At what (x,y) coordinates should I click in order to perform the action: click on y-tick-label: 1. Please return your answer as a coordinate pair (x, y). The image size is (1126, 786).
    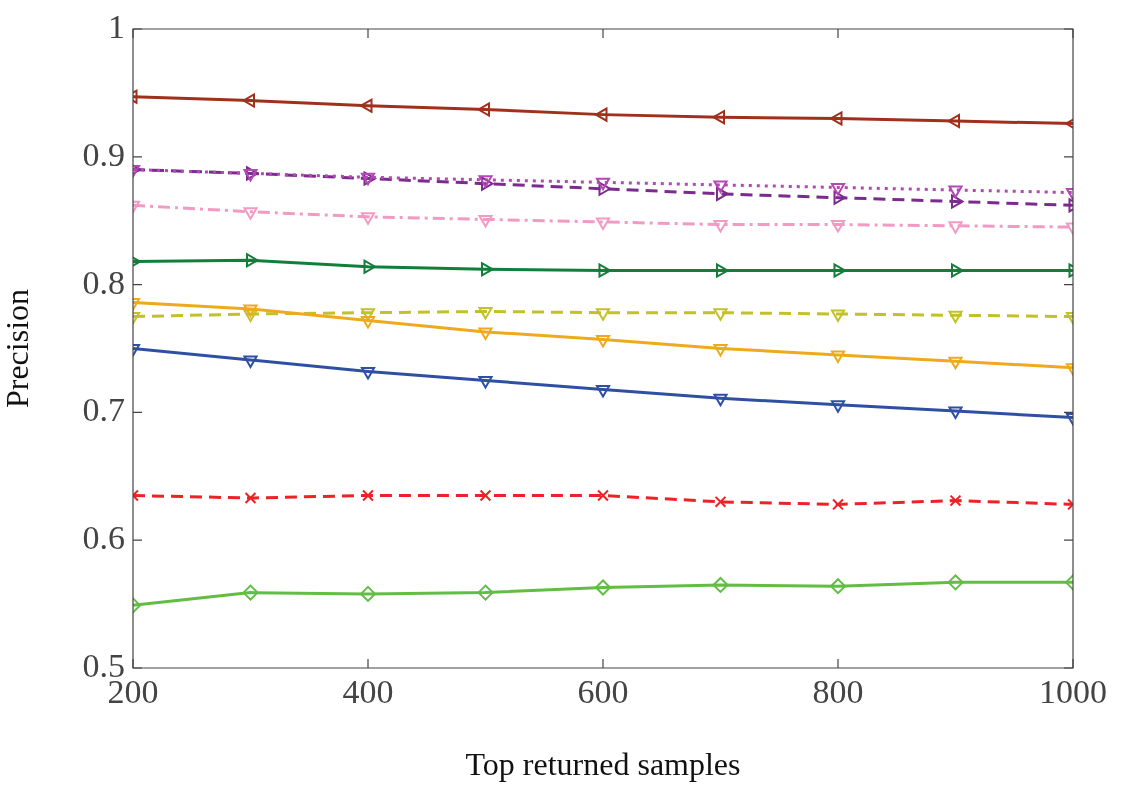
    Looking at the image, I should click on (116, 26).